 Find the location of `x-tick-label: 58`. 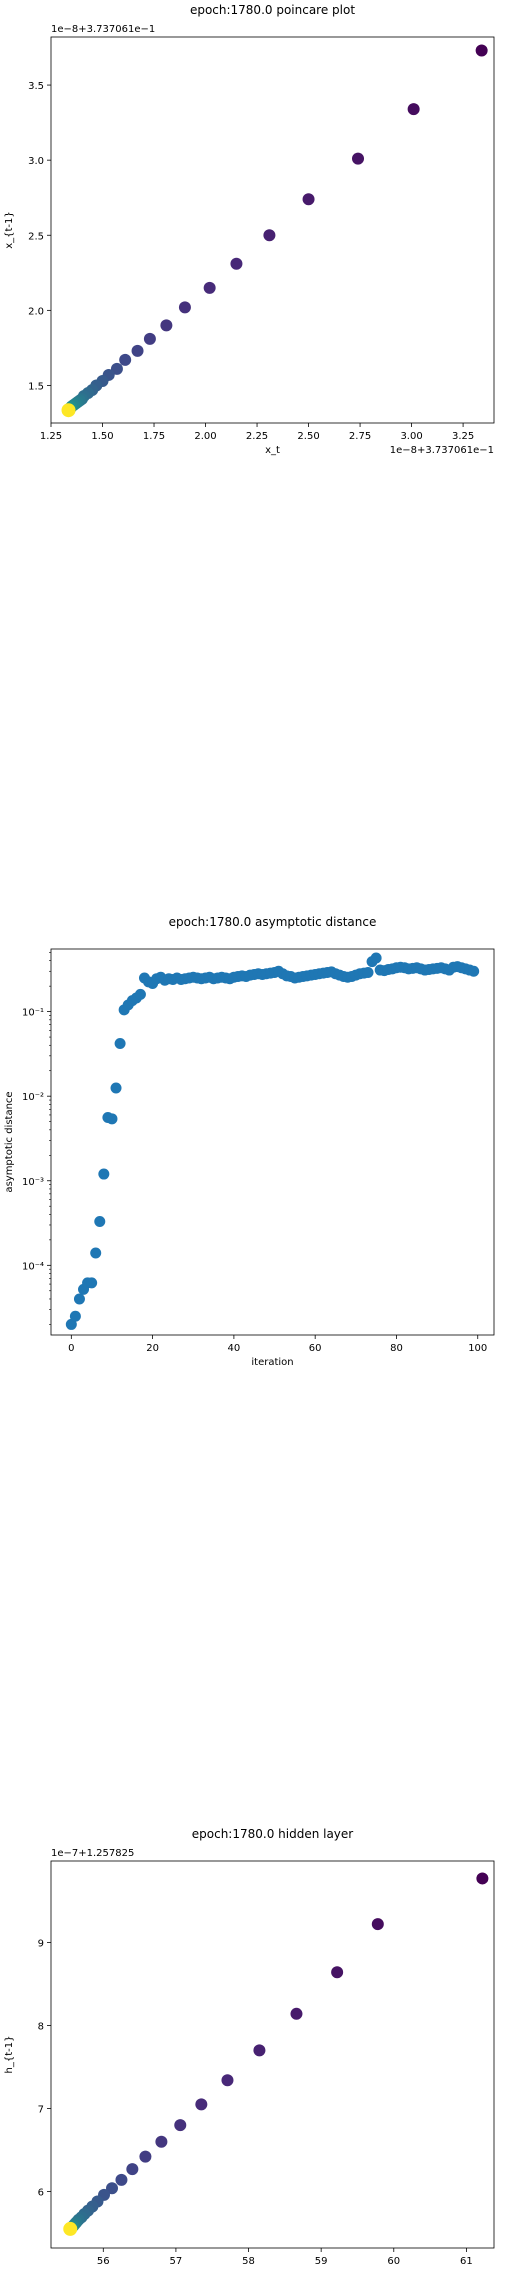

x-tick-label: 58 is located at coordinates (248, 2261).